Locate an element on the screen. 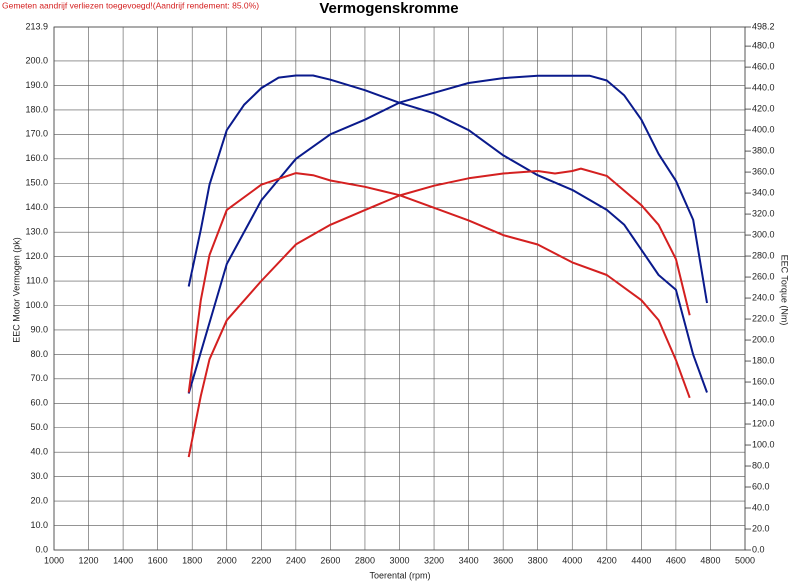  y2-tick-label: 340.0 is located at coordinates (763, 192).